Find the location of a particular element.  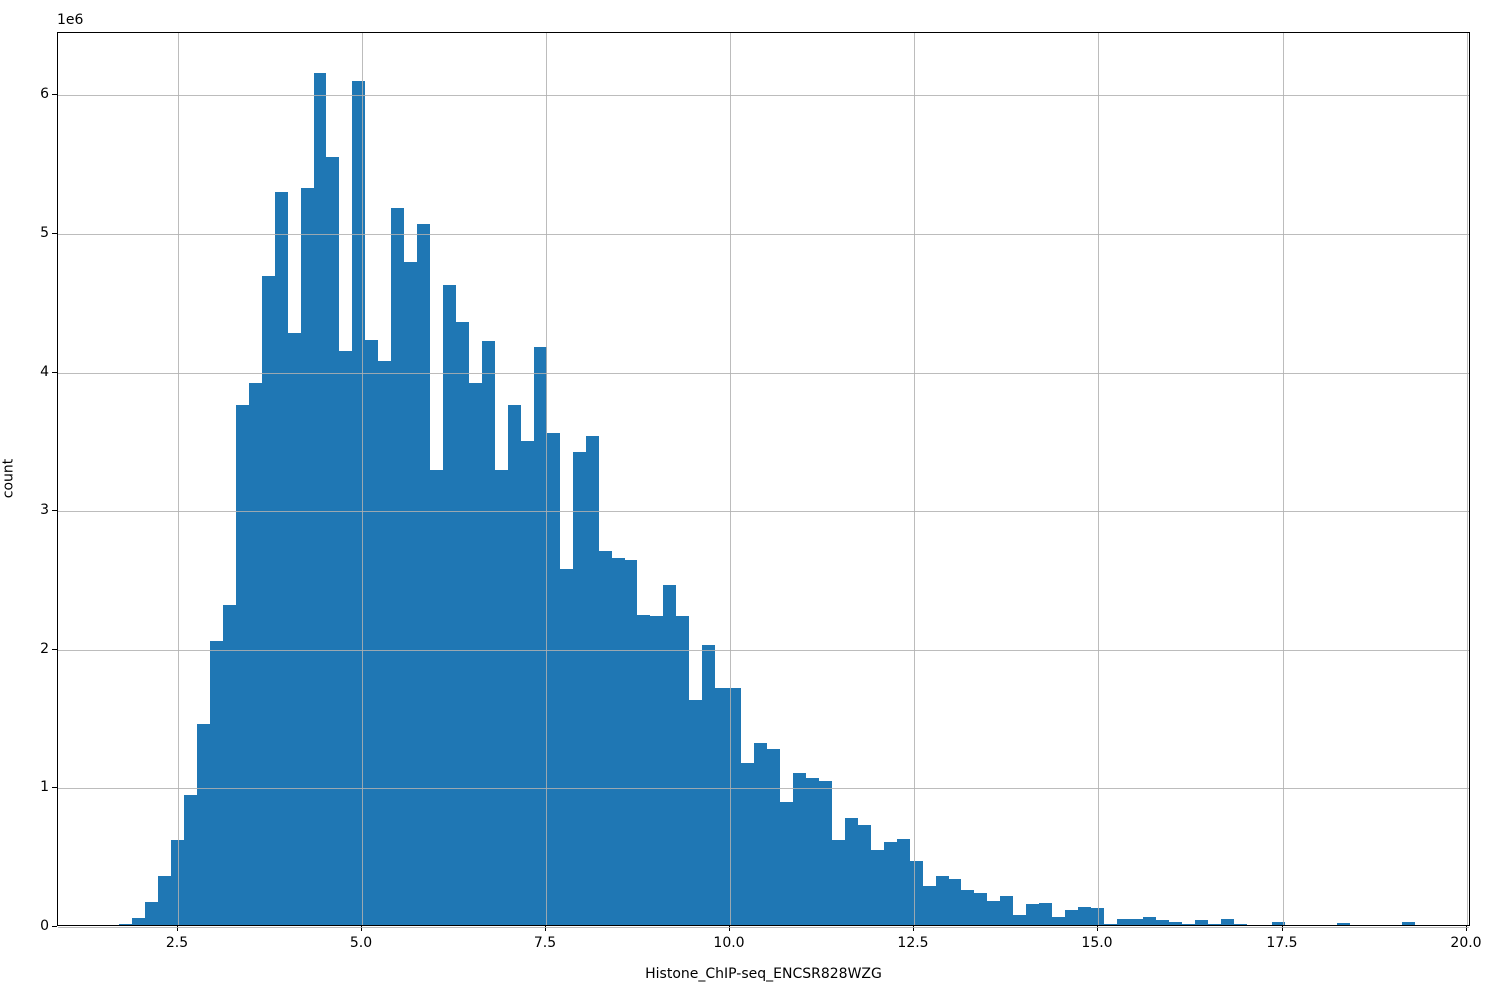

y-tick-label: 1 is located at coordinates (44, 787).